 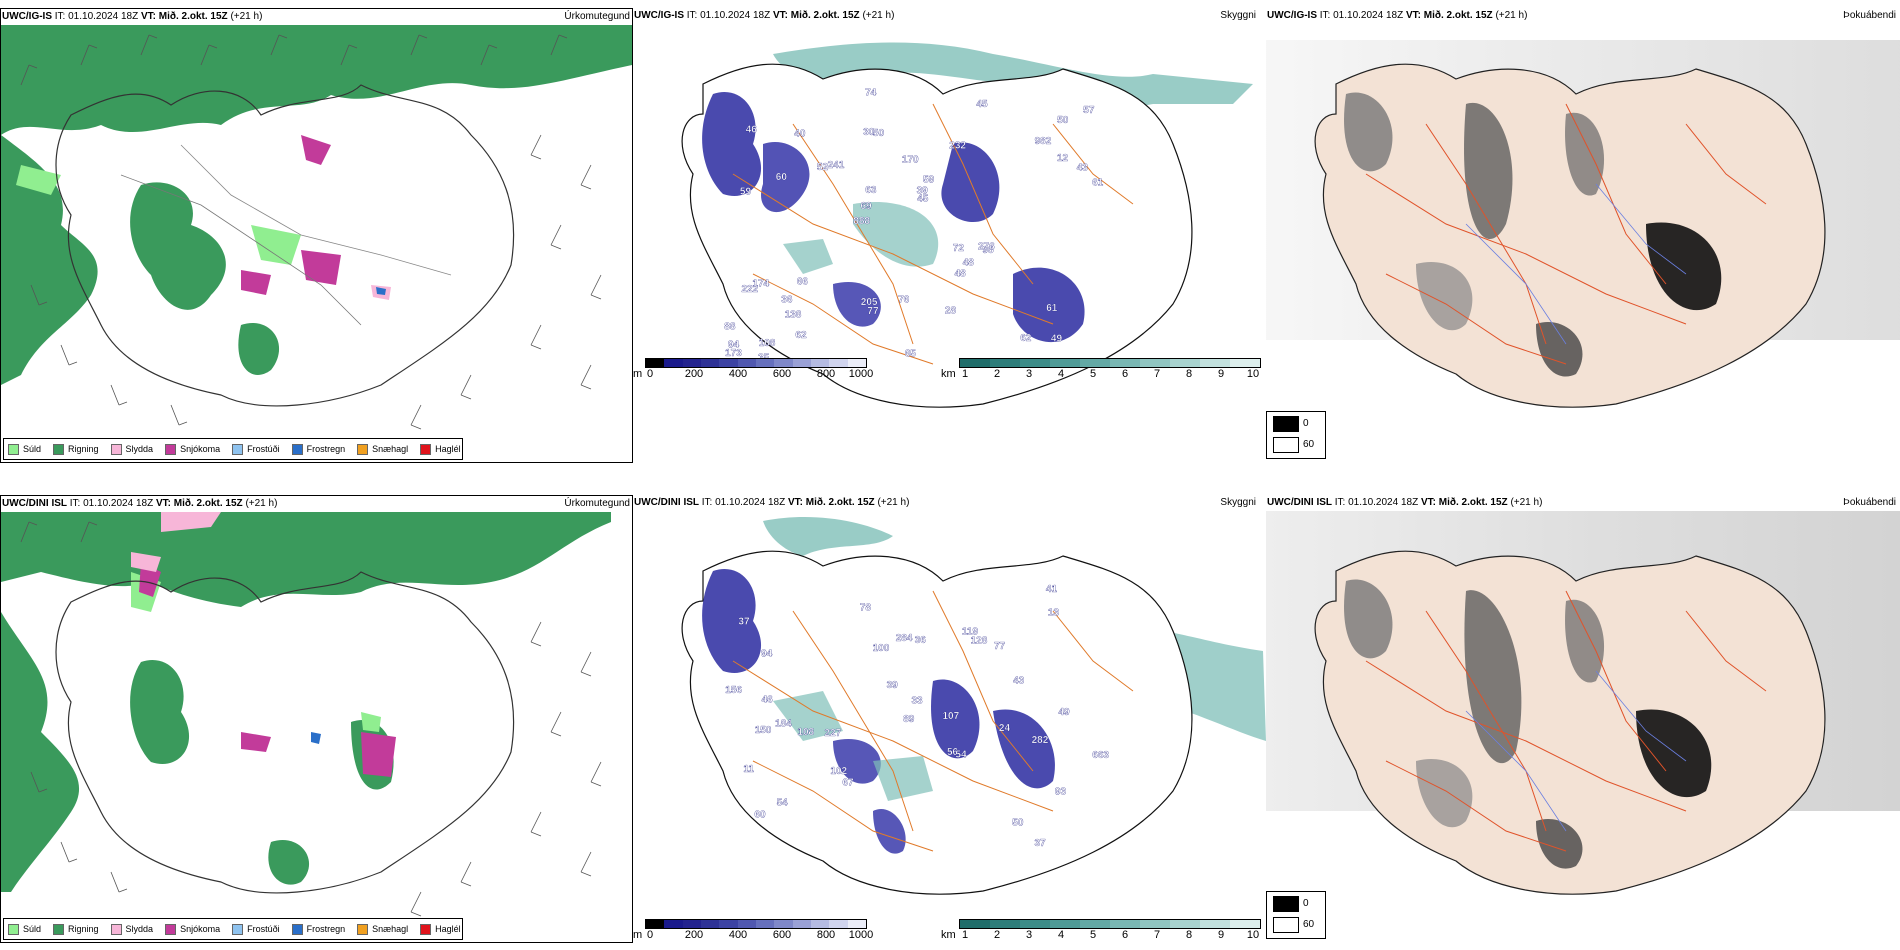 What do you see at coordinates (738, 374) in the screenshot?
I see `colorbar-tick: 400` at bounding box center [738, 374].